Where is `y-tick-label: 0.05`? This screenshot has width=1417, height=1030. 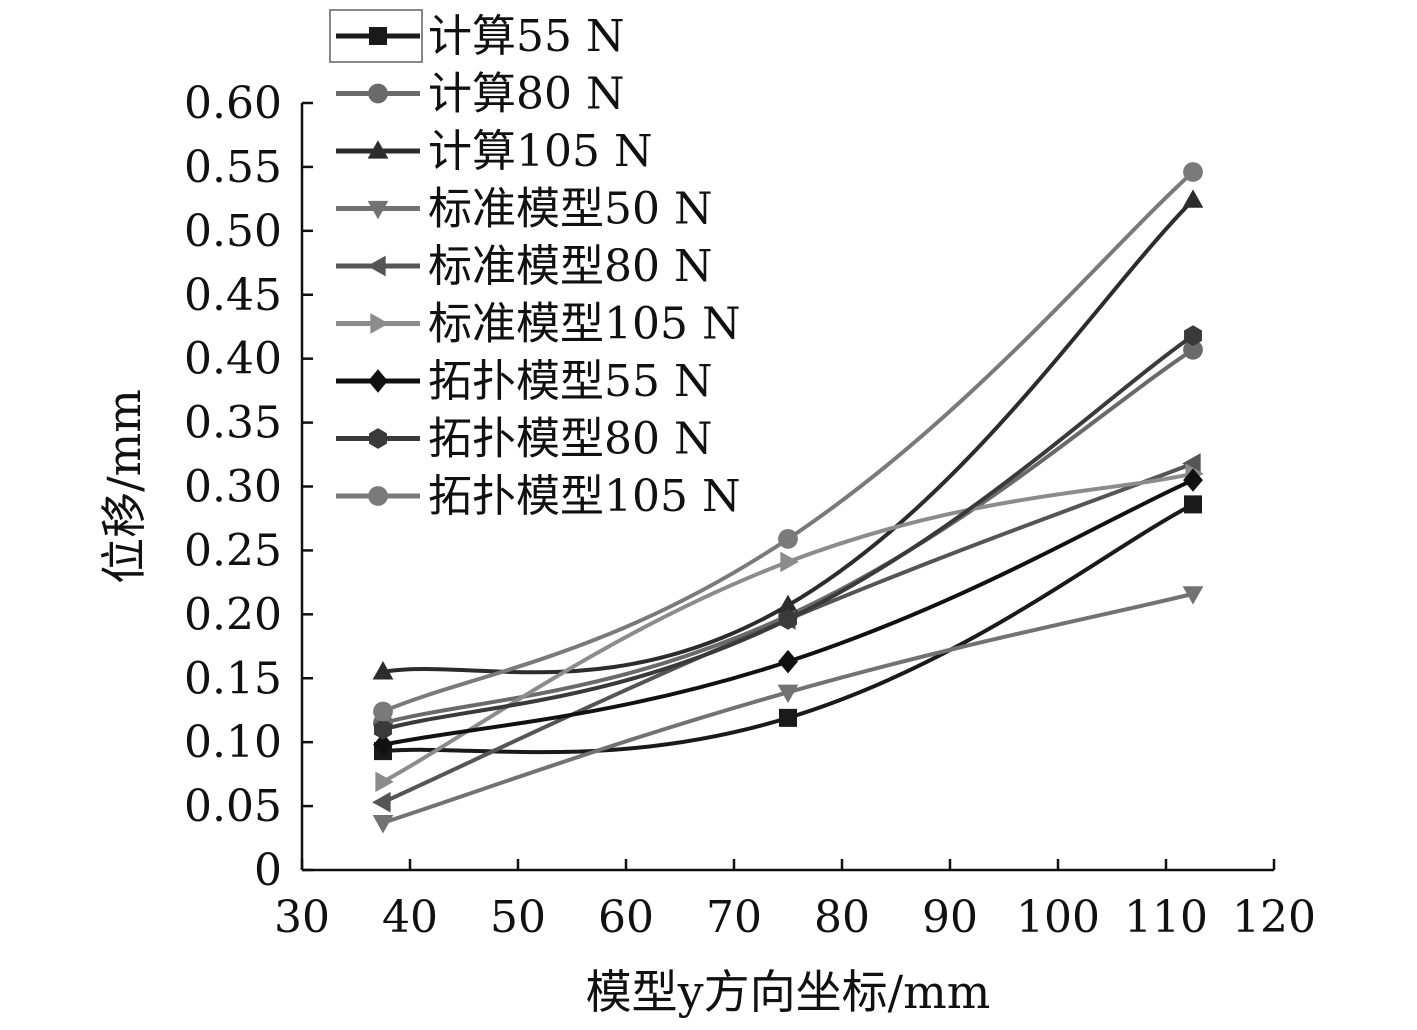
y-tick-label: 0.05 is located at coordinates (233, 806).